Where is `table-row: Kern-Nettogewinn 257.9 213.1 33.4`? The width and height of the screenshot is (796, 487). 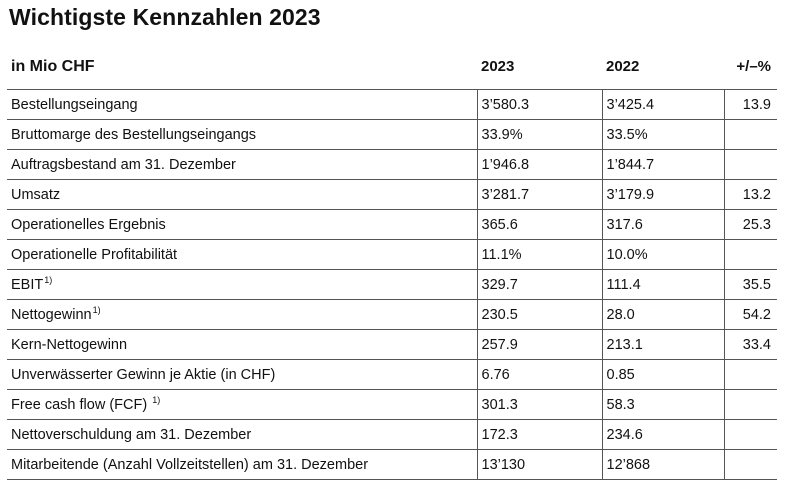
table-row: Kern-Nettogewinn 257.9 213.1 33.4 is located at coordinates (392, 344).